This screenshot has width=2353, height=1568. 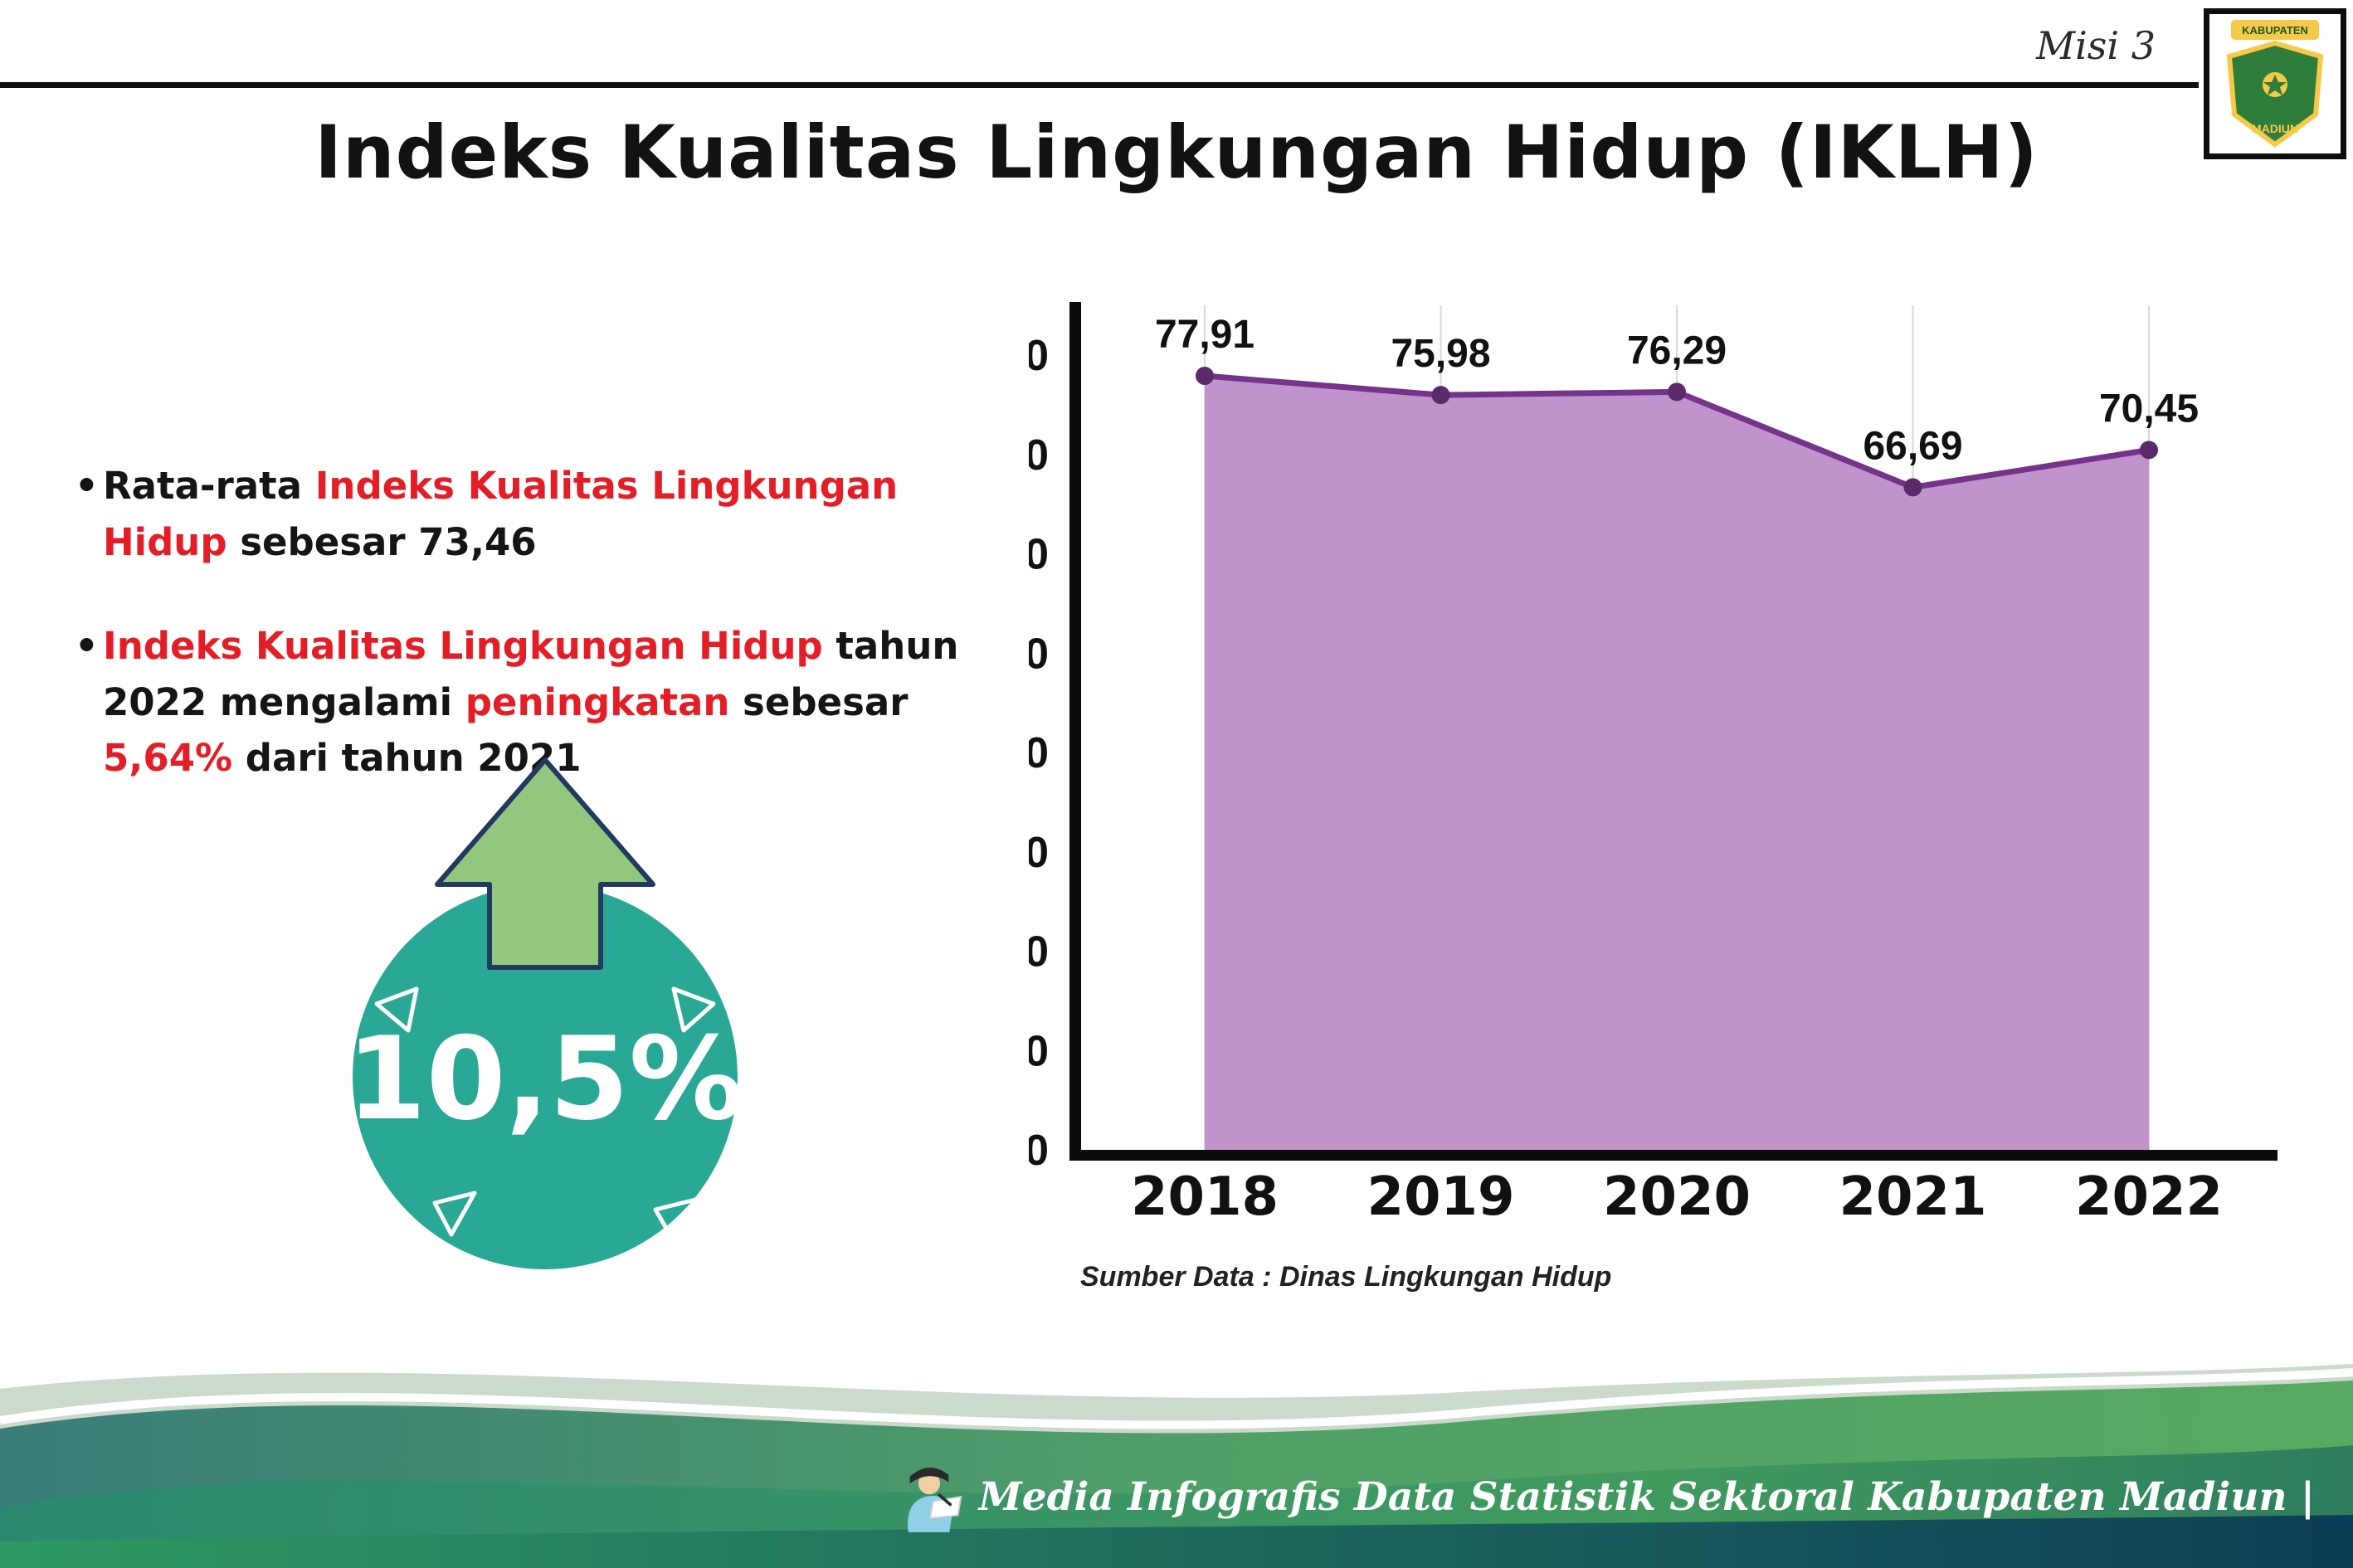 What do you see at coordinates (1039, 455) in the screenshot?
I see `y-tick-label: 70` at bounding box center [1039, 455].